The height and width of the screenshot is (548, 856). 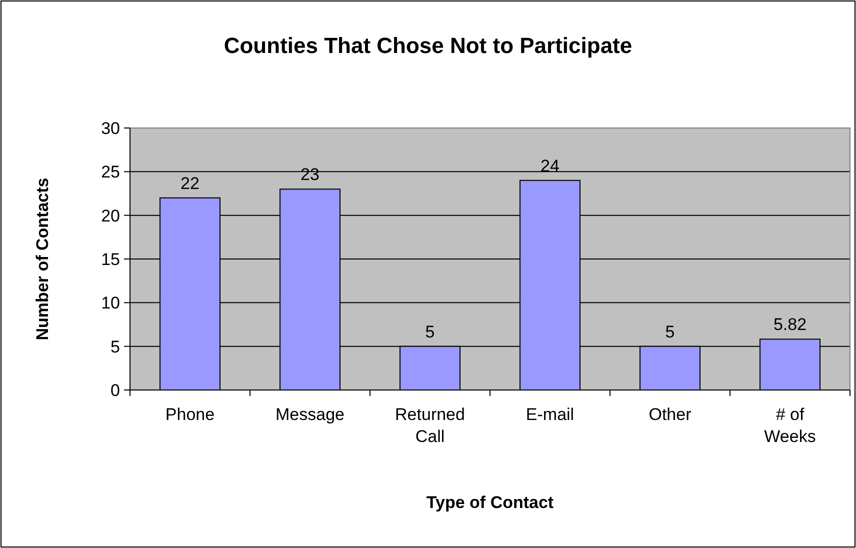 I want to click on data-label: 24, so click(x=550, y=166).